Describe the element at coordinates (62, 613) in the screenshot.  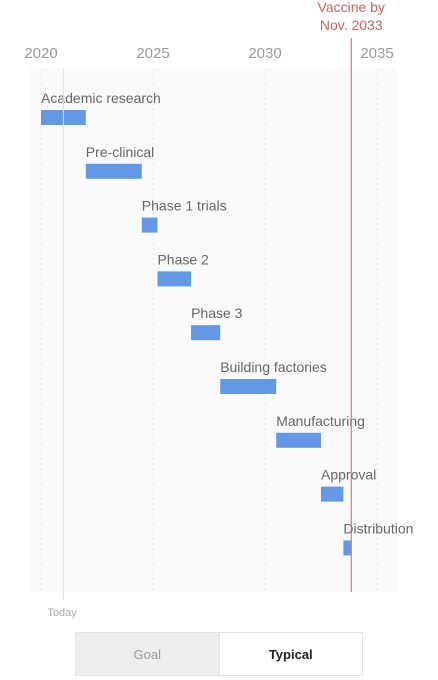
I see `today-label: Today` at that location.